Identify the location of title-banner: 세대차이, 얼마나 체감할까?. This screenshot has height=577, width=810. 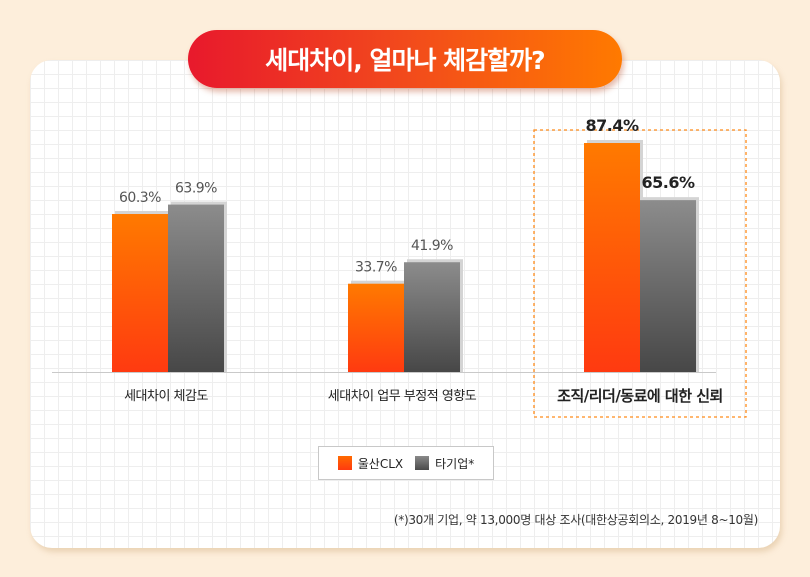
(405, 59).